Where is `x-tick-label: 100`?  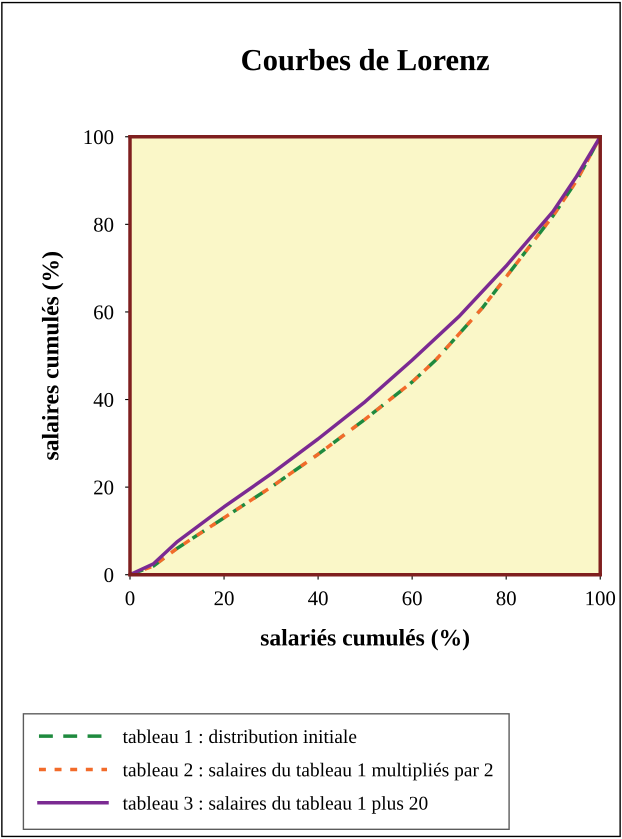 x-tick-label: 100 is located at coordinates (601, 598).